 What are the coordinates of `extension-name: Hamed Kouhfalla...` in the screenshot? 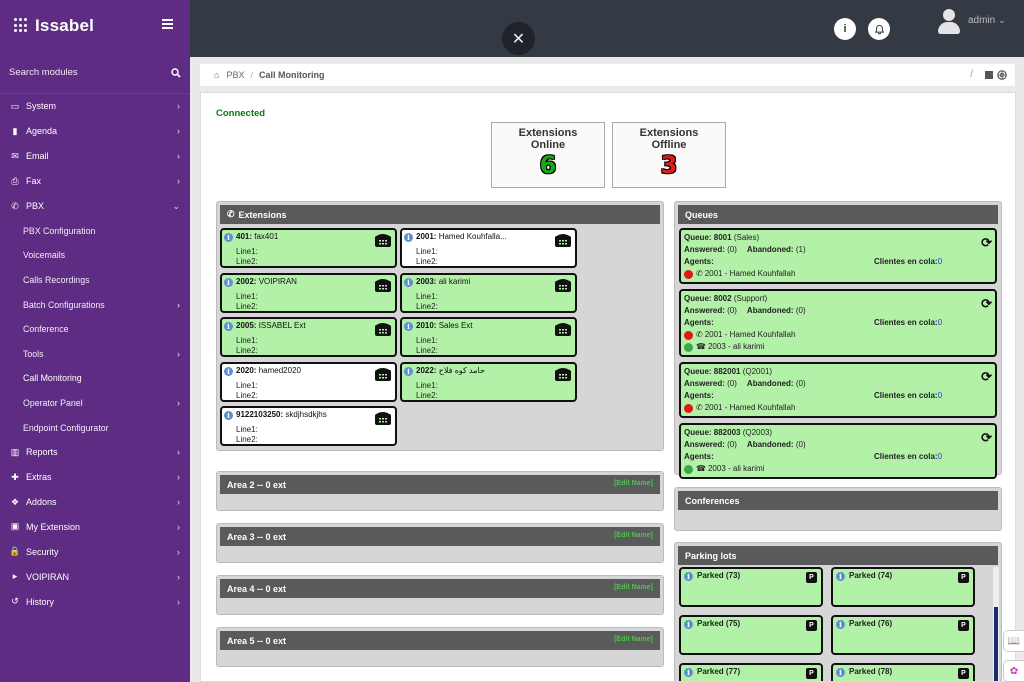 It's located at (472, 236).